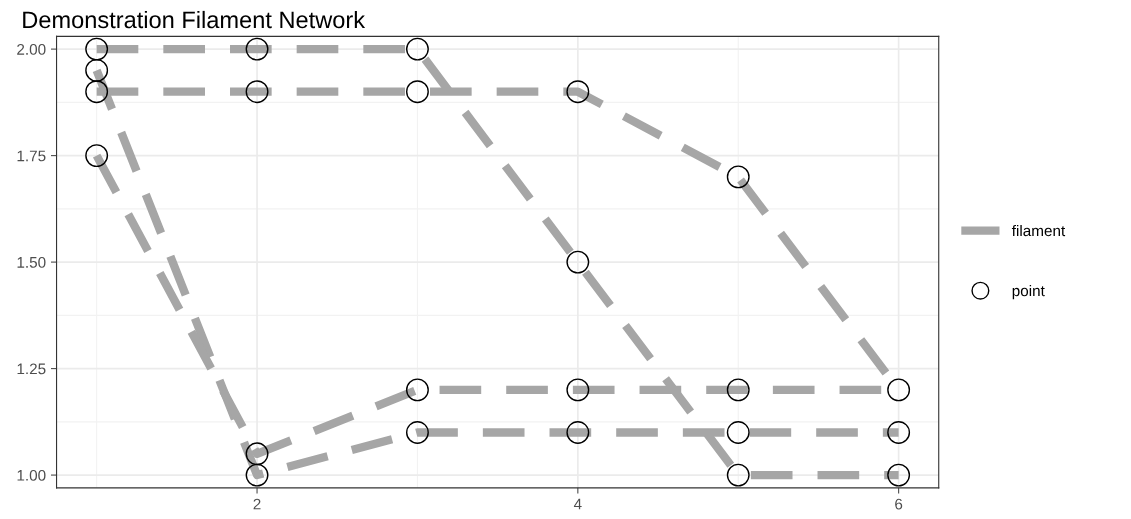  What do you see at coordinates (31, 369) in the screenshot?
I see `y-tick-label: 1.25` at bounding box center [31, 369].